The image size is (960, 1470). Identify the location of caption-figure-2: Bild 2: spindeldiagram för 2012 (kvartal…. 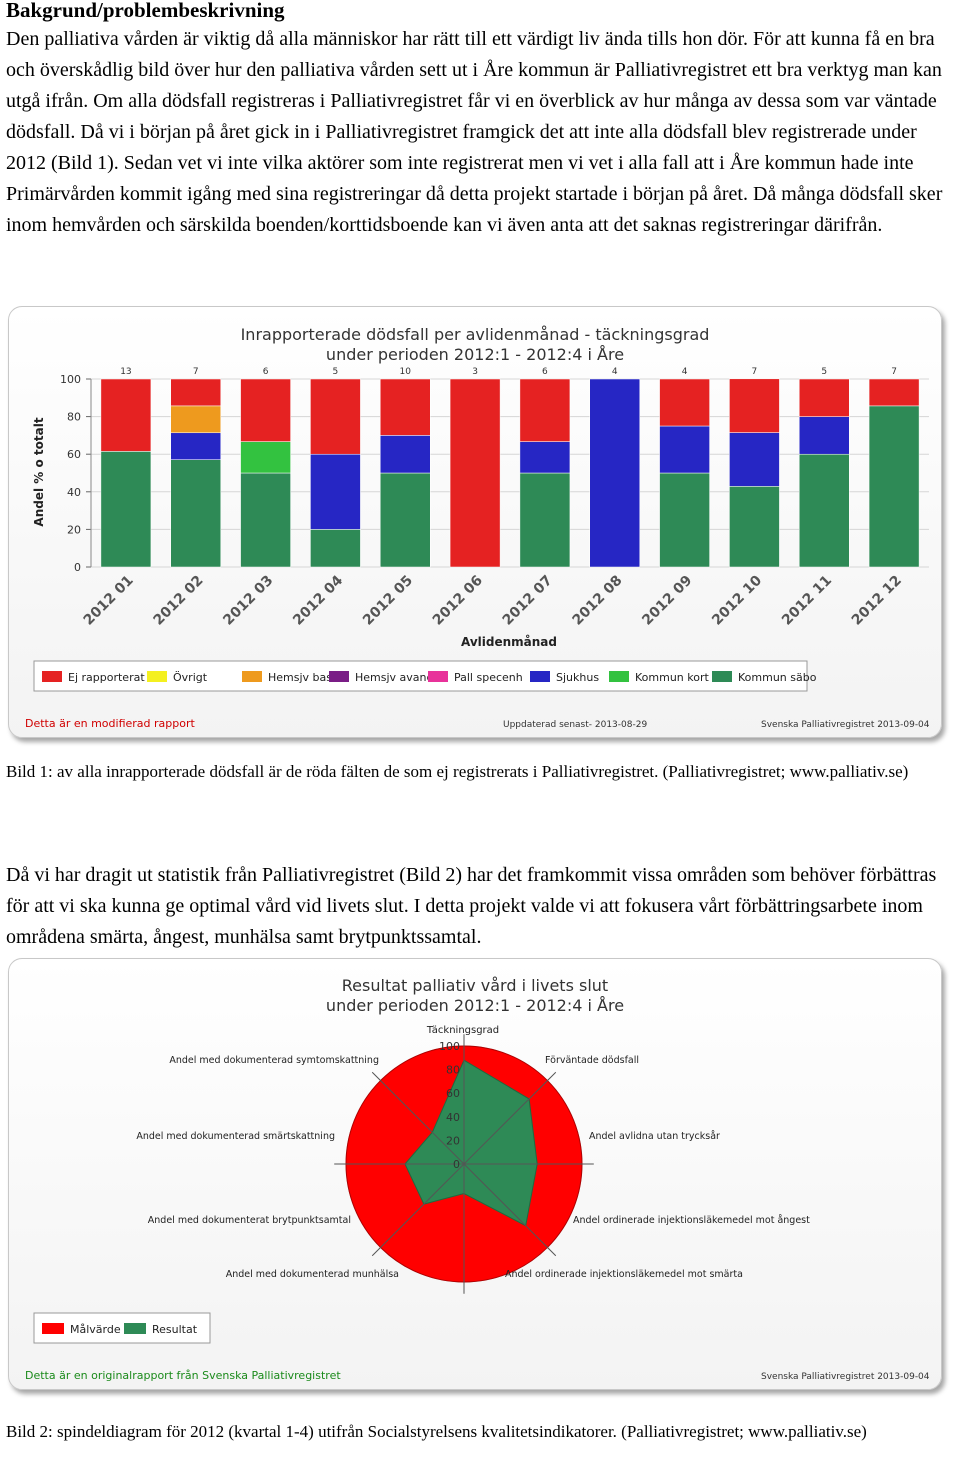
(436, 1431).